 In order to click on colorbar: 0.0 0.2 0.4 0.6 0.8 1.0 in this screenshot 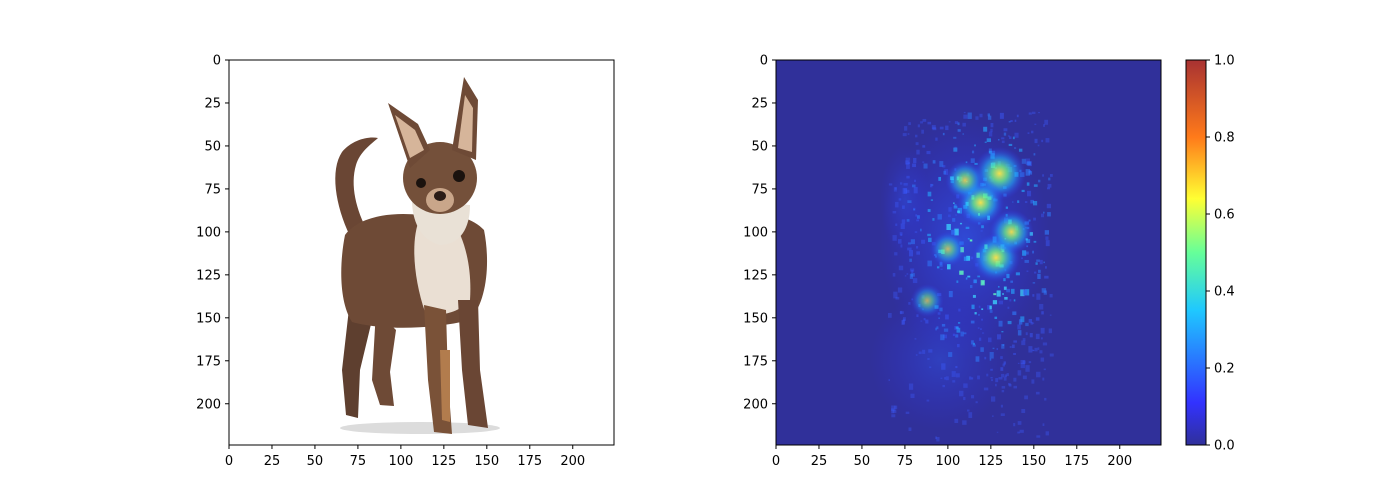, I will do `click(1210, 254)`.